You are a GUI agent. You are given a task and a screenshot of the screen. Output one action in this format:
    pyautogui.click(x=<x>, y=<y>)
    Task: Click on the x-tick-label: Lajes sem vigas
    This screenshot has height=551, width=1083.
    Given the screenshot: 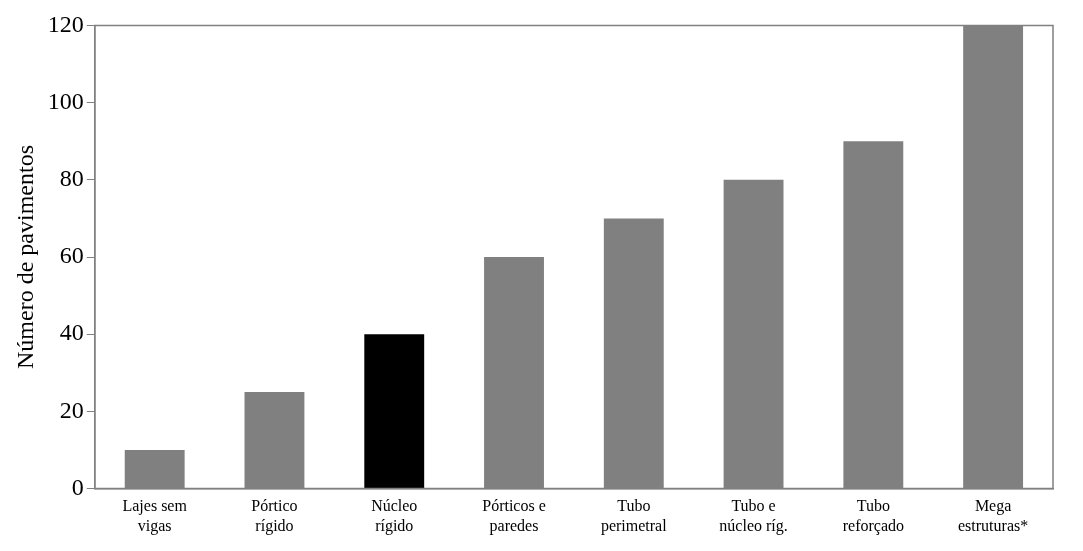 What is the action you would take?
    pyautogui.click(x=155, y=516)
    